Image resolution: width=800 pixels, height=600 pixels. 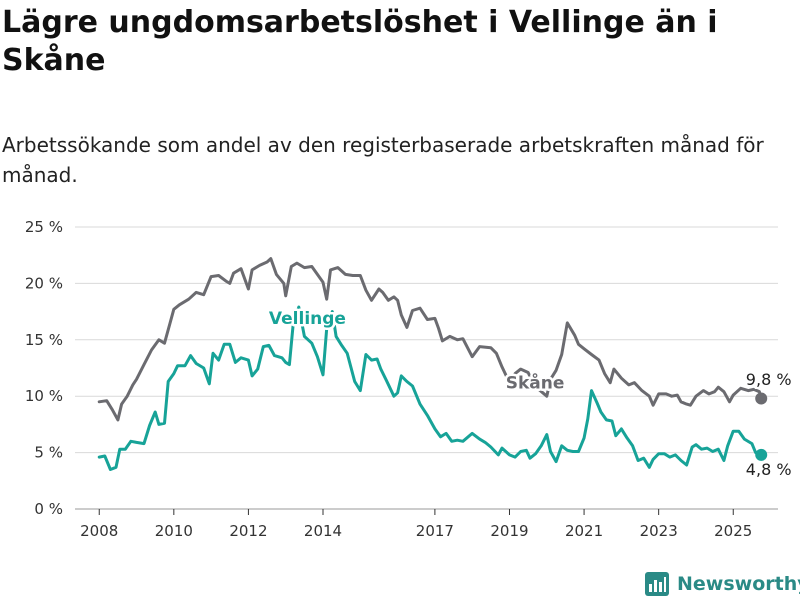 I want to click on y-tick-label: 15 %, so click(x=44, y=340).